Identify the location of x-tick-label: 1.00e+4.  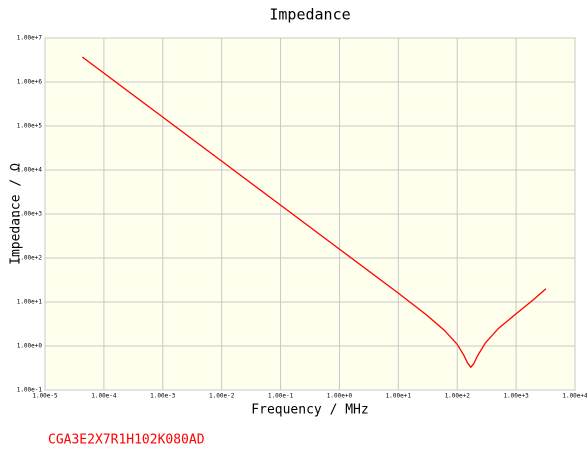
(574, 396).